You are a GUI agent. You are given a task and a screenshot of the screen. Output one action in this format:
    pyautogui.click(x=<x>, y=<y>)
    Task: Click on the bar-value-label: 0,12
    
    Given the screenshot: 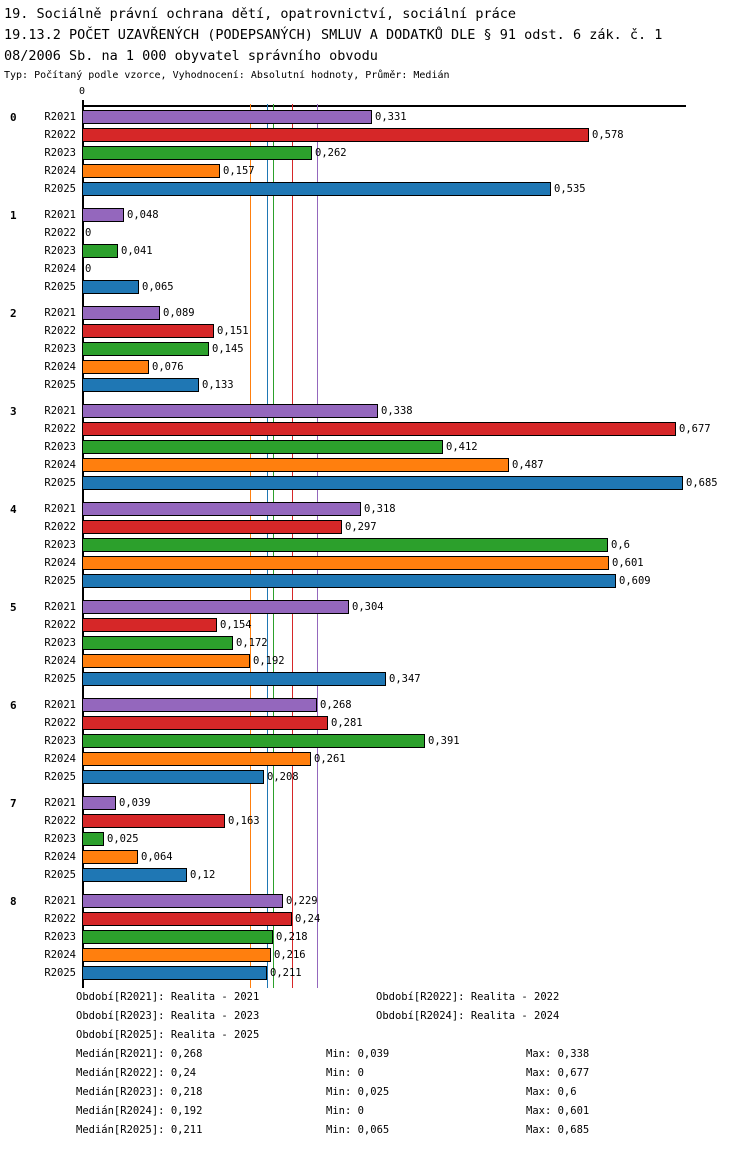 What is the action you would take?
    pyautogui.click(x=203, y=875)
    